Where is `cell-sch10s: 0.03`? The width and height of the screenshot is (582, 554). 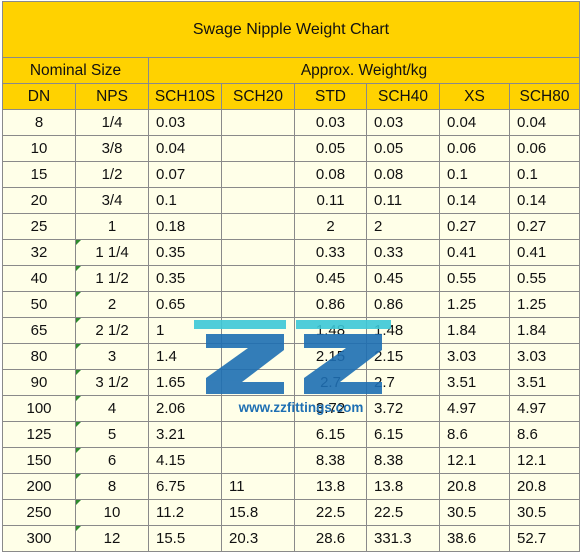 cell-sch10s: 0.03 is located at coordinates (185, 122).